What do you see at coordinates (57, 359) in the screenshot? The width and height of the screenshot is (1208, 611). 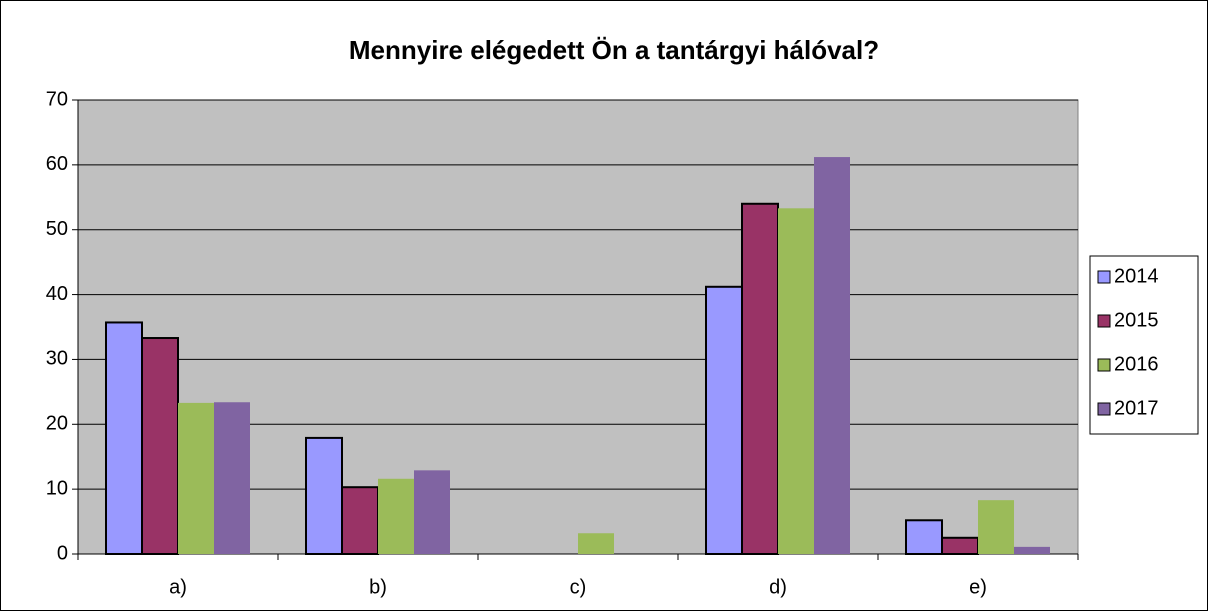 I see `y-tick-label: 30` at bounding box center [57, 359].